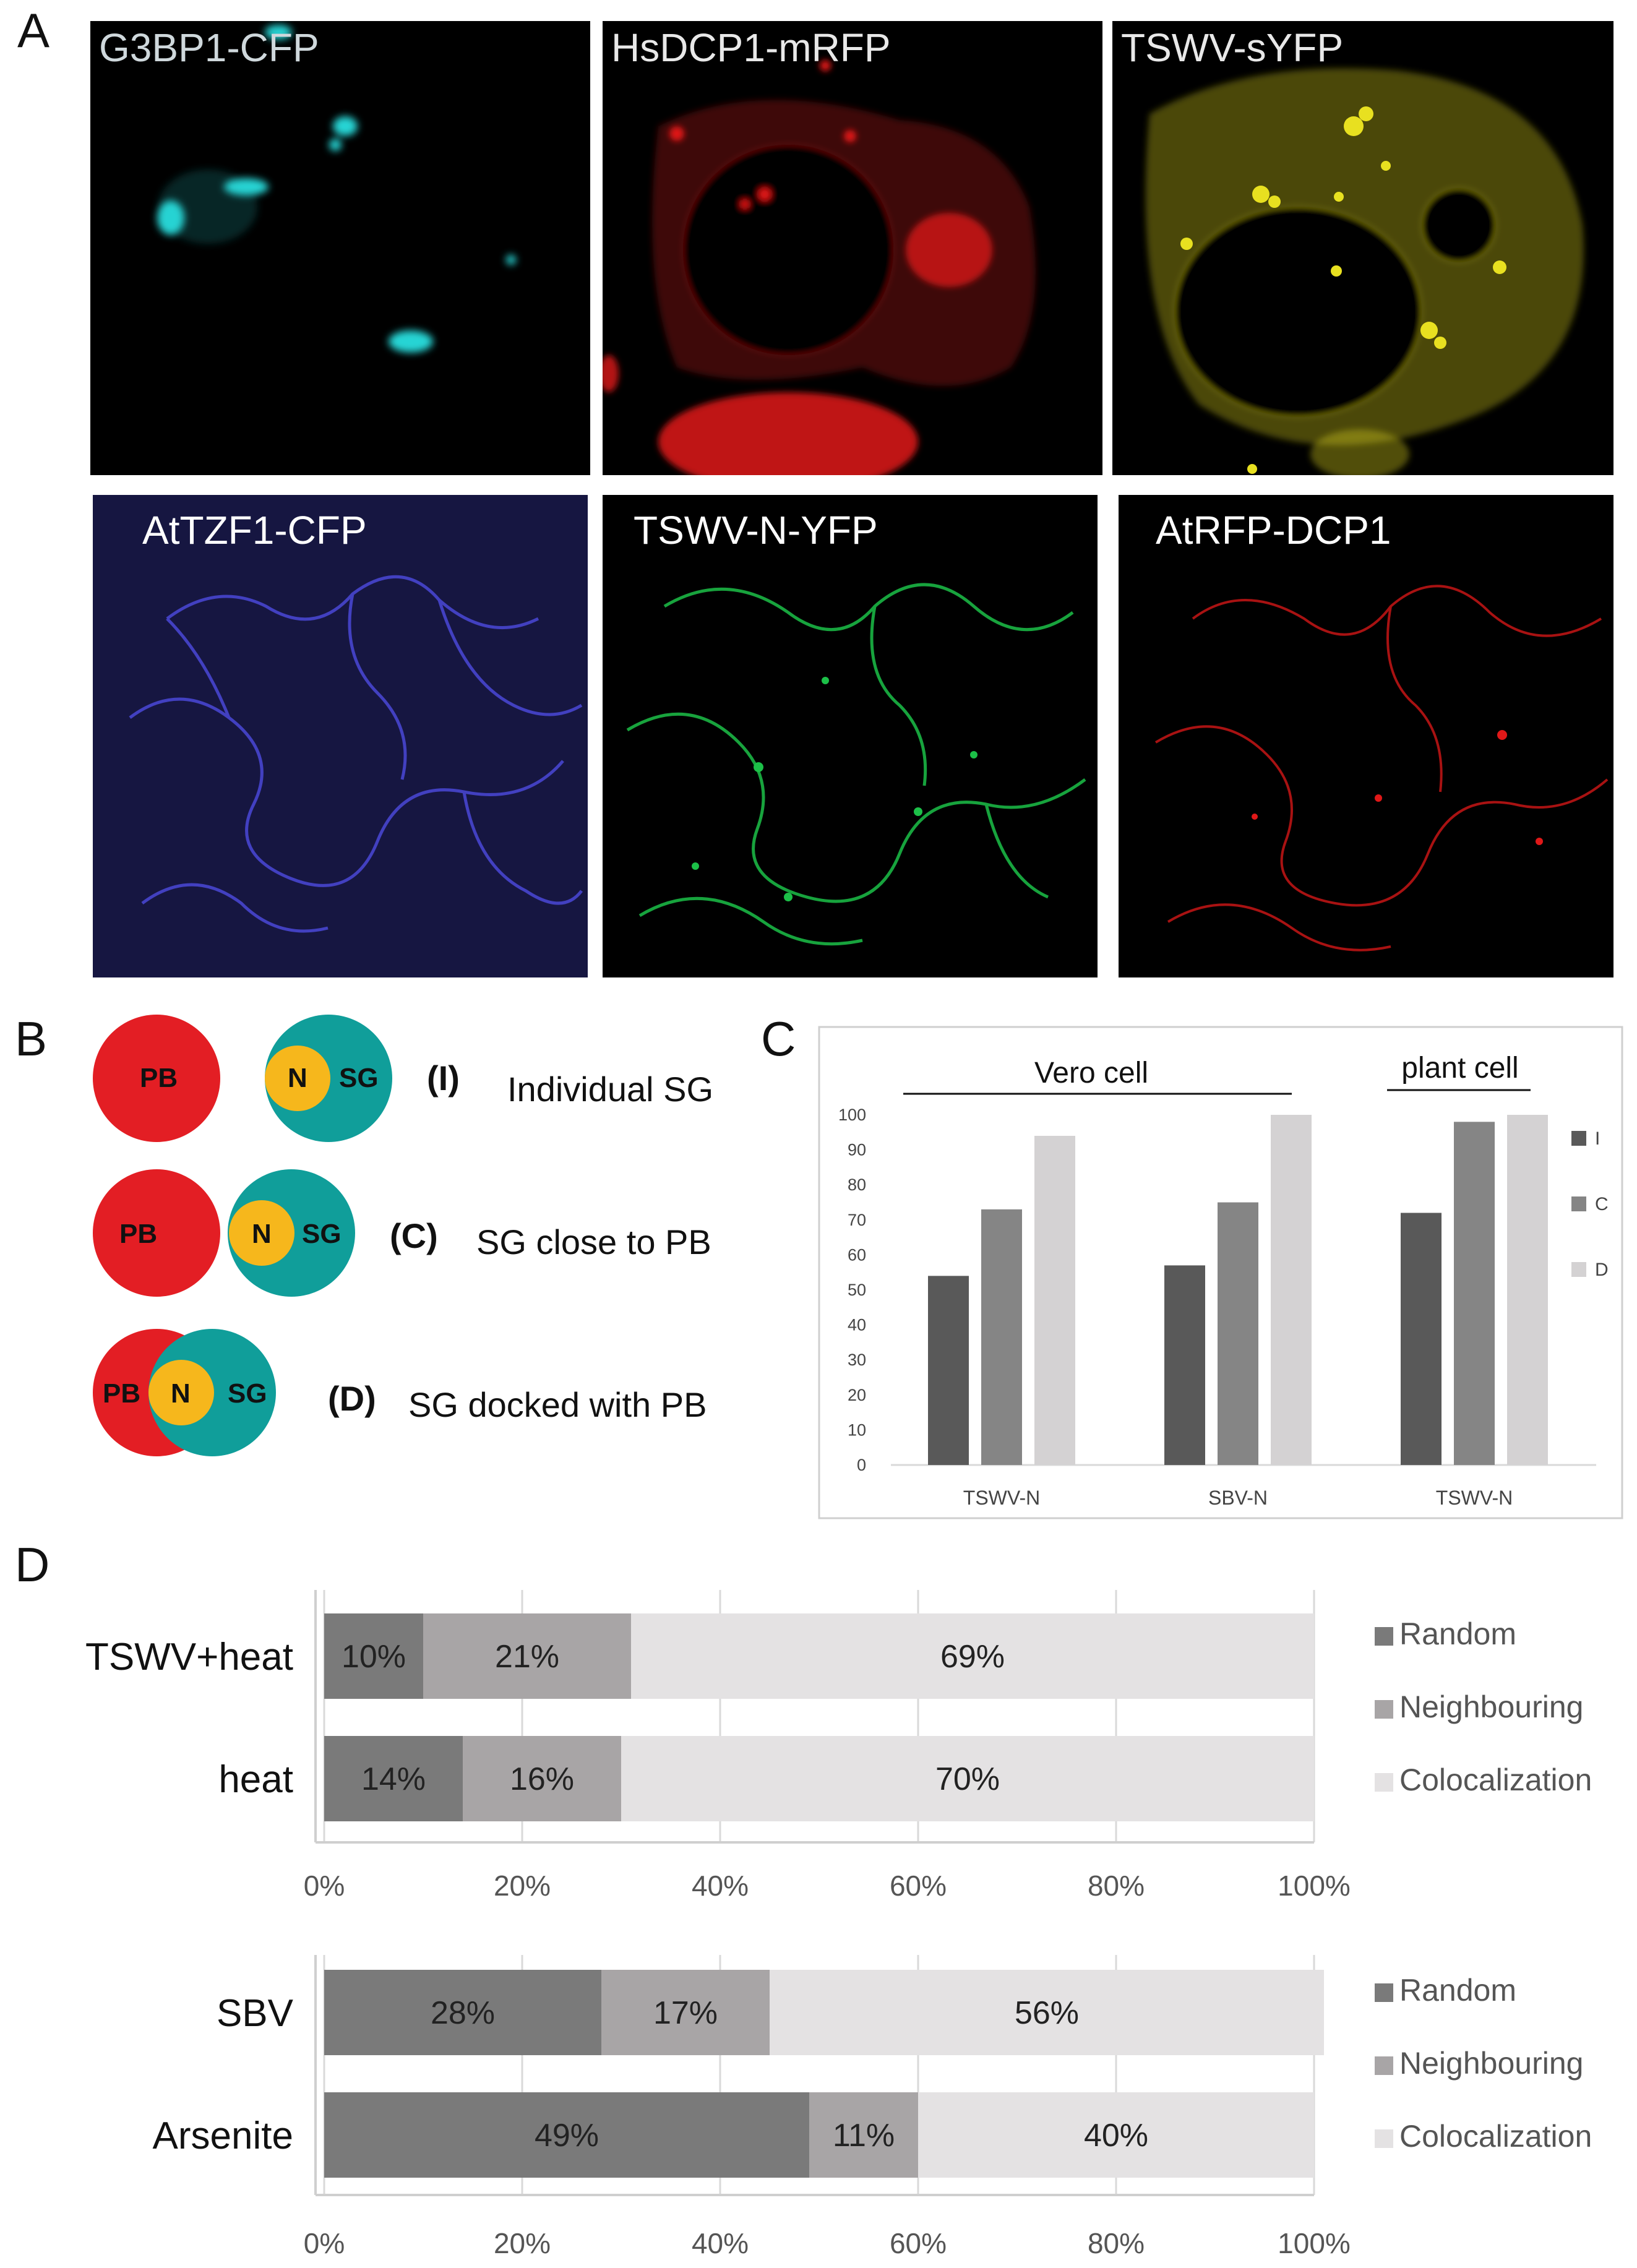 The height and width of the screenshot is (2268, 1637). What do you see at coordinates (352, 1399) in the screenshot?
I see `category-code-d: (D)` at bounding box center [352, 1399].